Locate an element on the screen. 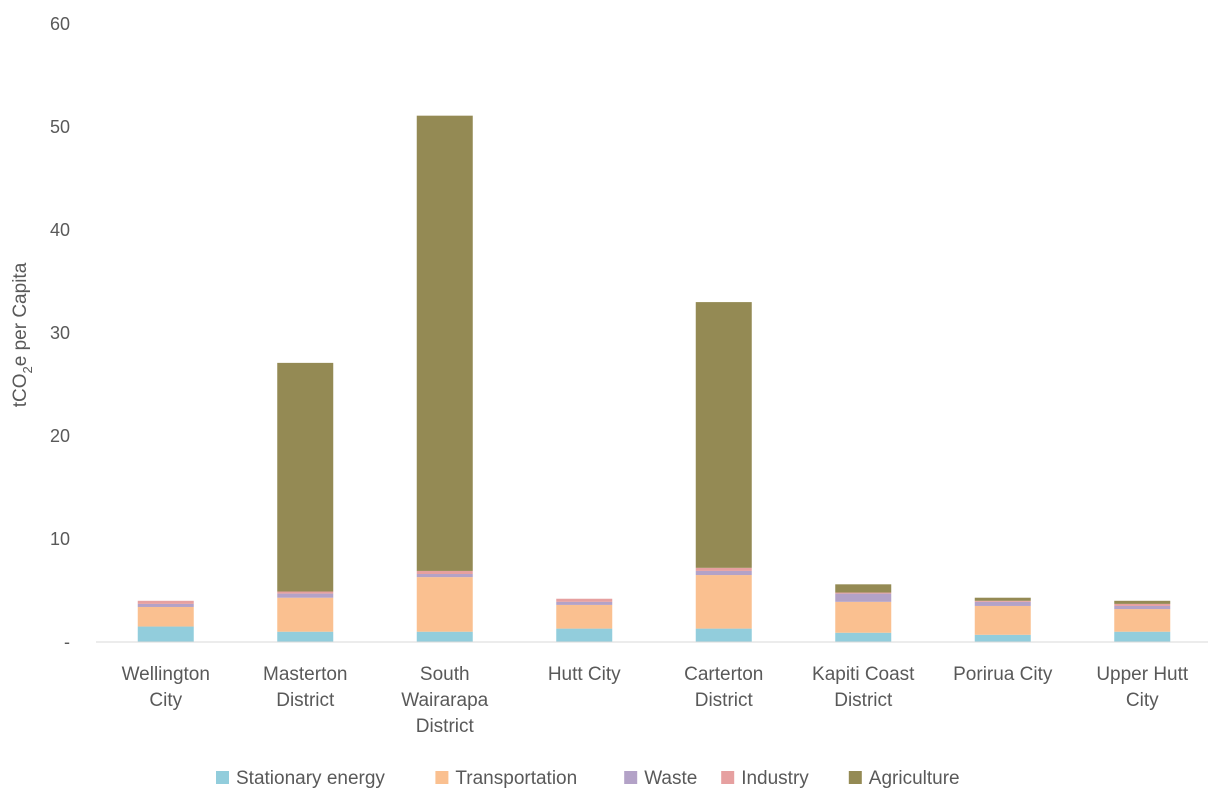  x-category-label: Porirua City is located at coordinates (1003, 674).